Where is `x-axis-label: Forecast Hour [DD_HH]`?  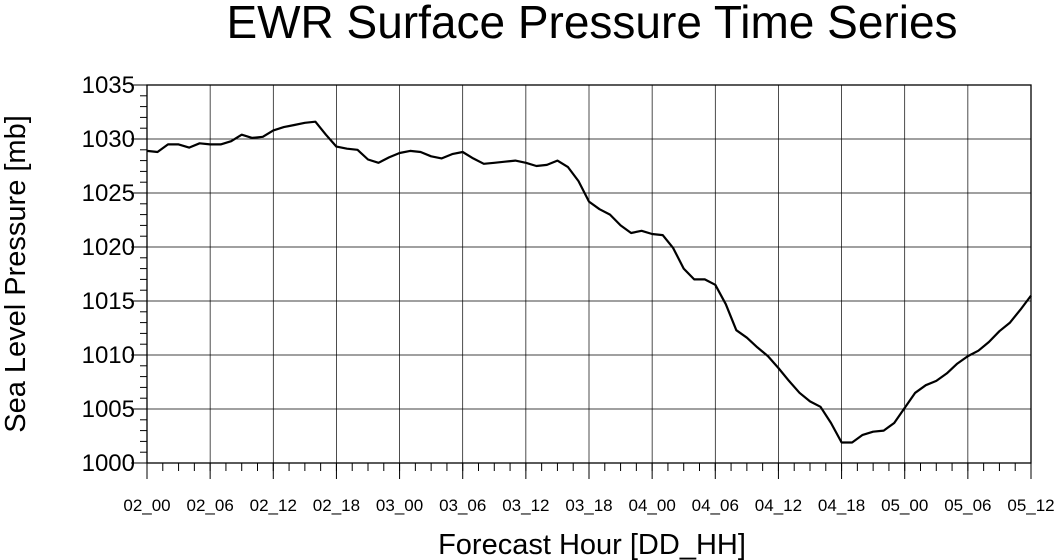
x-axis-label: Forecast Hour [DD_HH] is located at coordinates (592, 544).